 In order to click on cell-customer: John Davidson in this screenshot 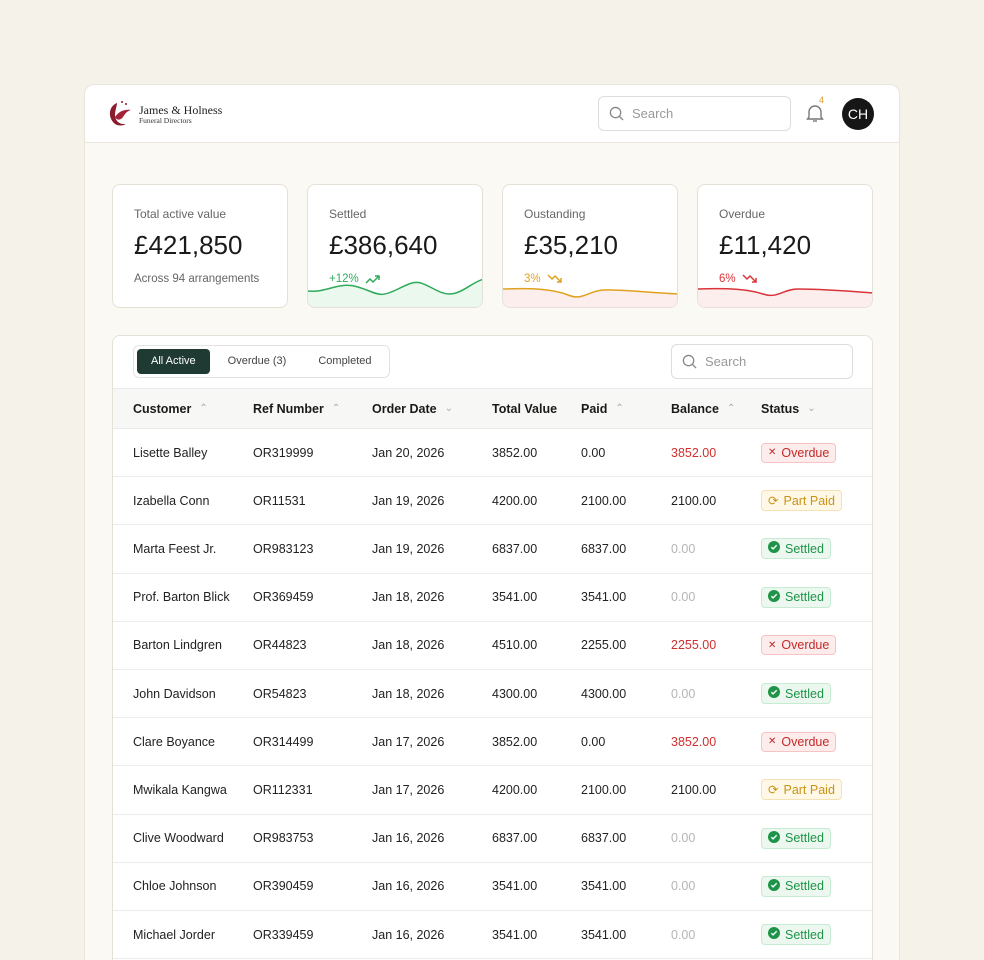, I will do `click(174, 693)`.